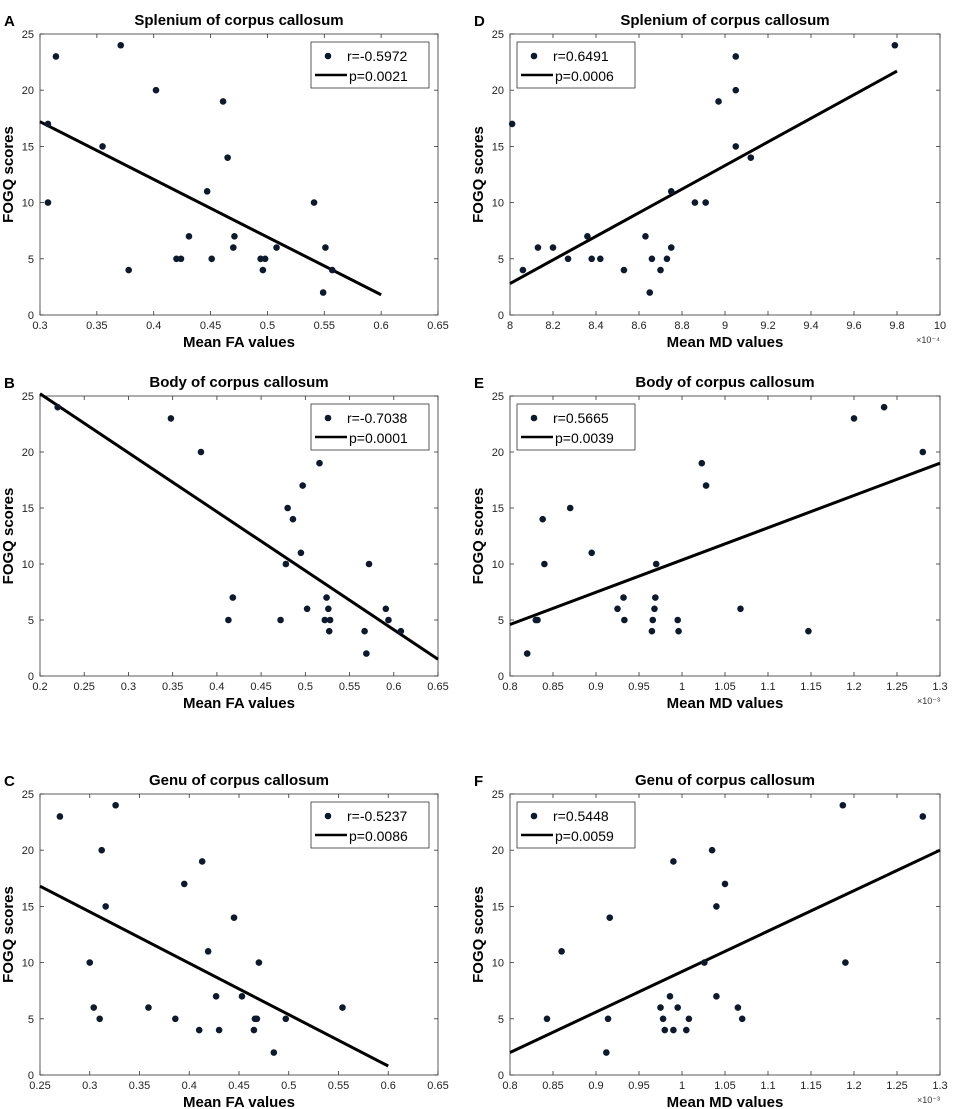 The width and height of the screenshot is (957, 1109). I want to click on x-tick-label: 9.6, so click(853, 326).